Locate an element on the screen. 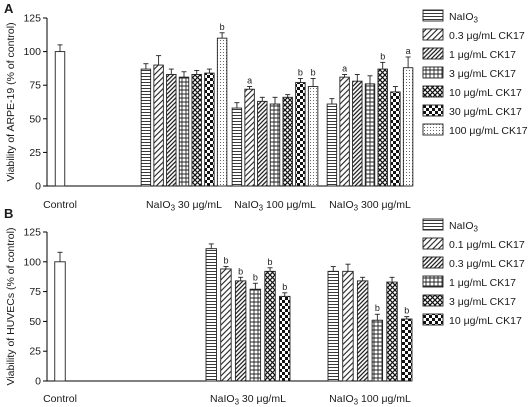  y-axis-title: Viability of HUVECs (% of control) is located at coordinates (11, 307).